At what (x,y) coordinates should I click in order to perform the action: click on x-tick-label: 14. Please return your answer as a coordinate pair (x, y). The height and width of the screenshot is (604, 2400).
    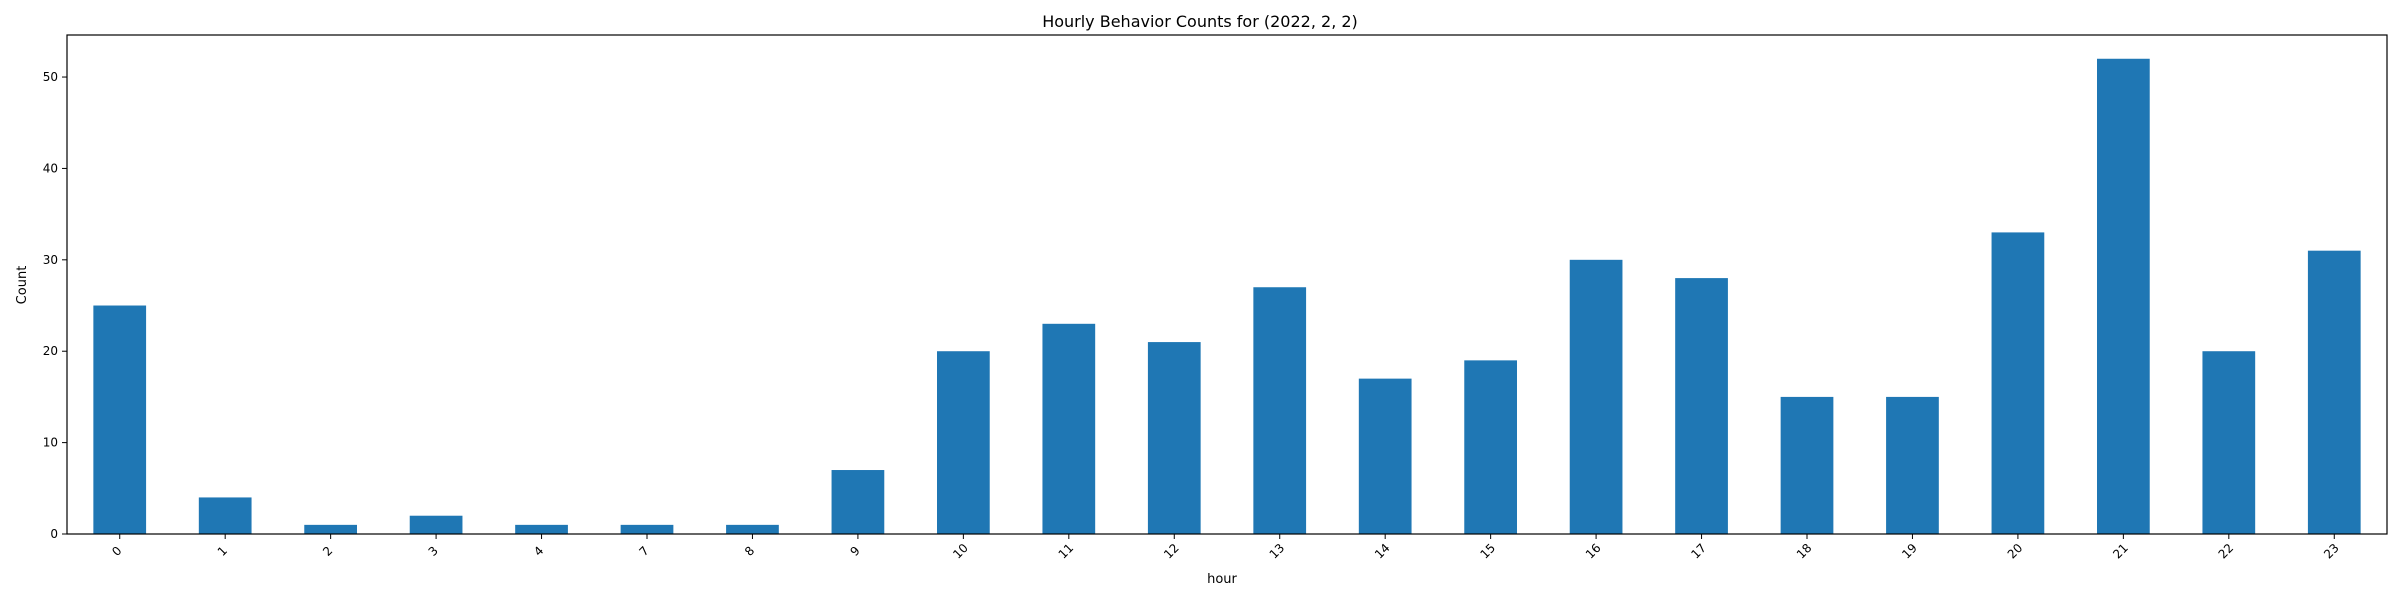
    Looking at the image, I should click on (1382, 551).